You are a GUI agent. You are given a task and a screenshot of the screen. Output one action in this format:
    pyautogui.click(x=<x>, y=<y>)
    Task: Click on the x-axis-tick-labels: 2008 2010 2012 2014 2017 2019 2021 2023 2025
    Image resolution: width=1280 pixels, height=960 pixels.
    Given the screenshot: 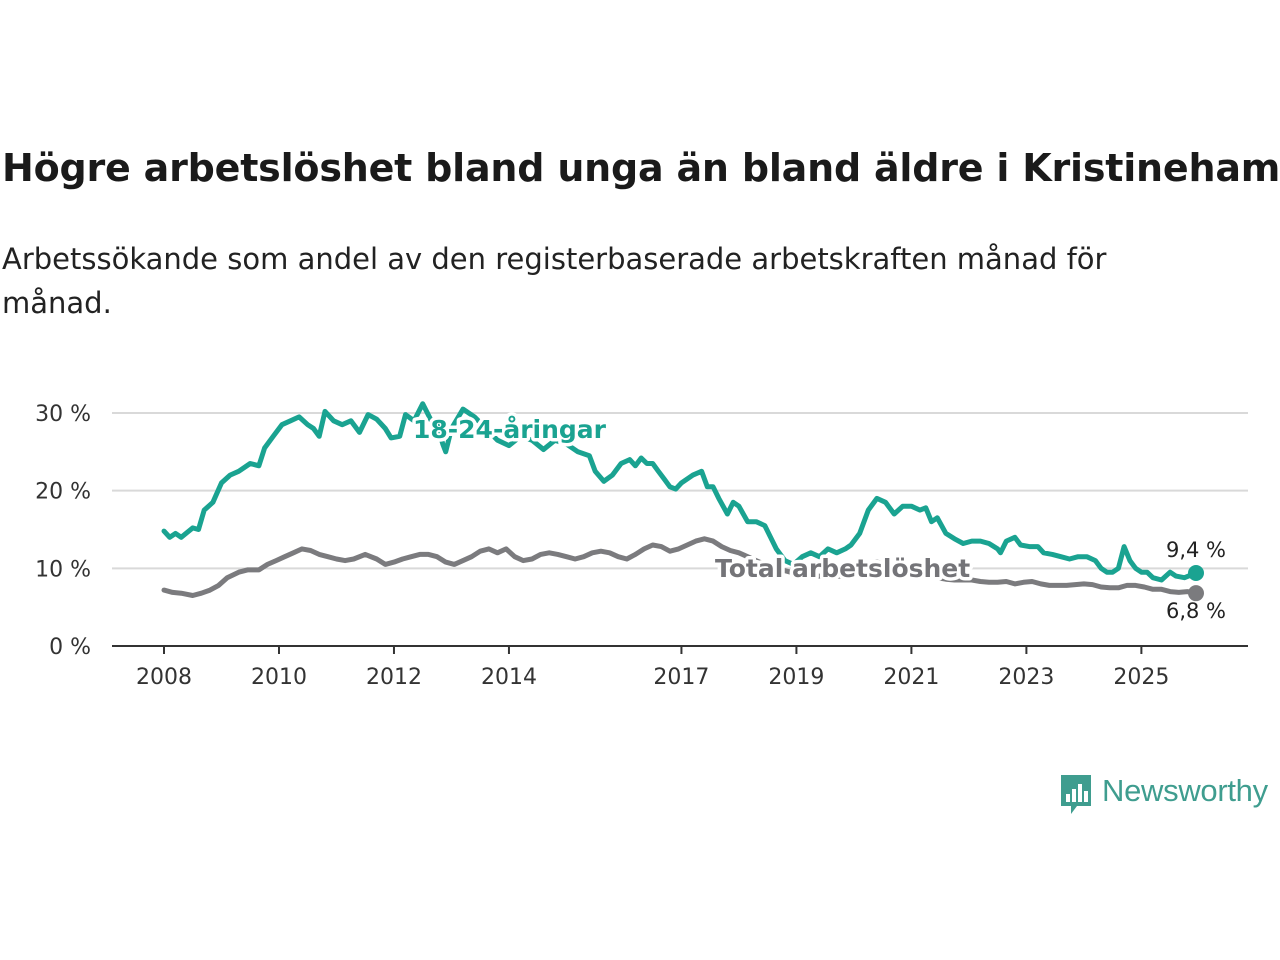 What is the action you would take?
    pyautogui.click(x=652, y=668)
    